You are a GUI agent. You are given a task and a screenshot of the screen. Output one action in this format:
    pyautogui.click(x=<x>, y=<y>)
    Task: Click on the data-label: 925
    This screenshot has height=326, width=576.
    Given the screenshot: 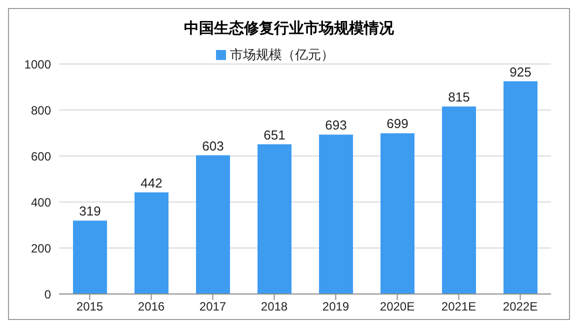 What is the action you would take?
    pyautogui.click(x=521, y=72)
    